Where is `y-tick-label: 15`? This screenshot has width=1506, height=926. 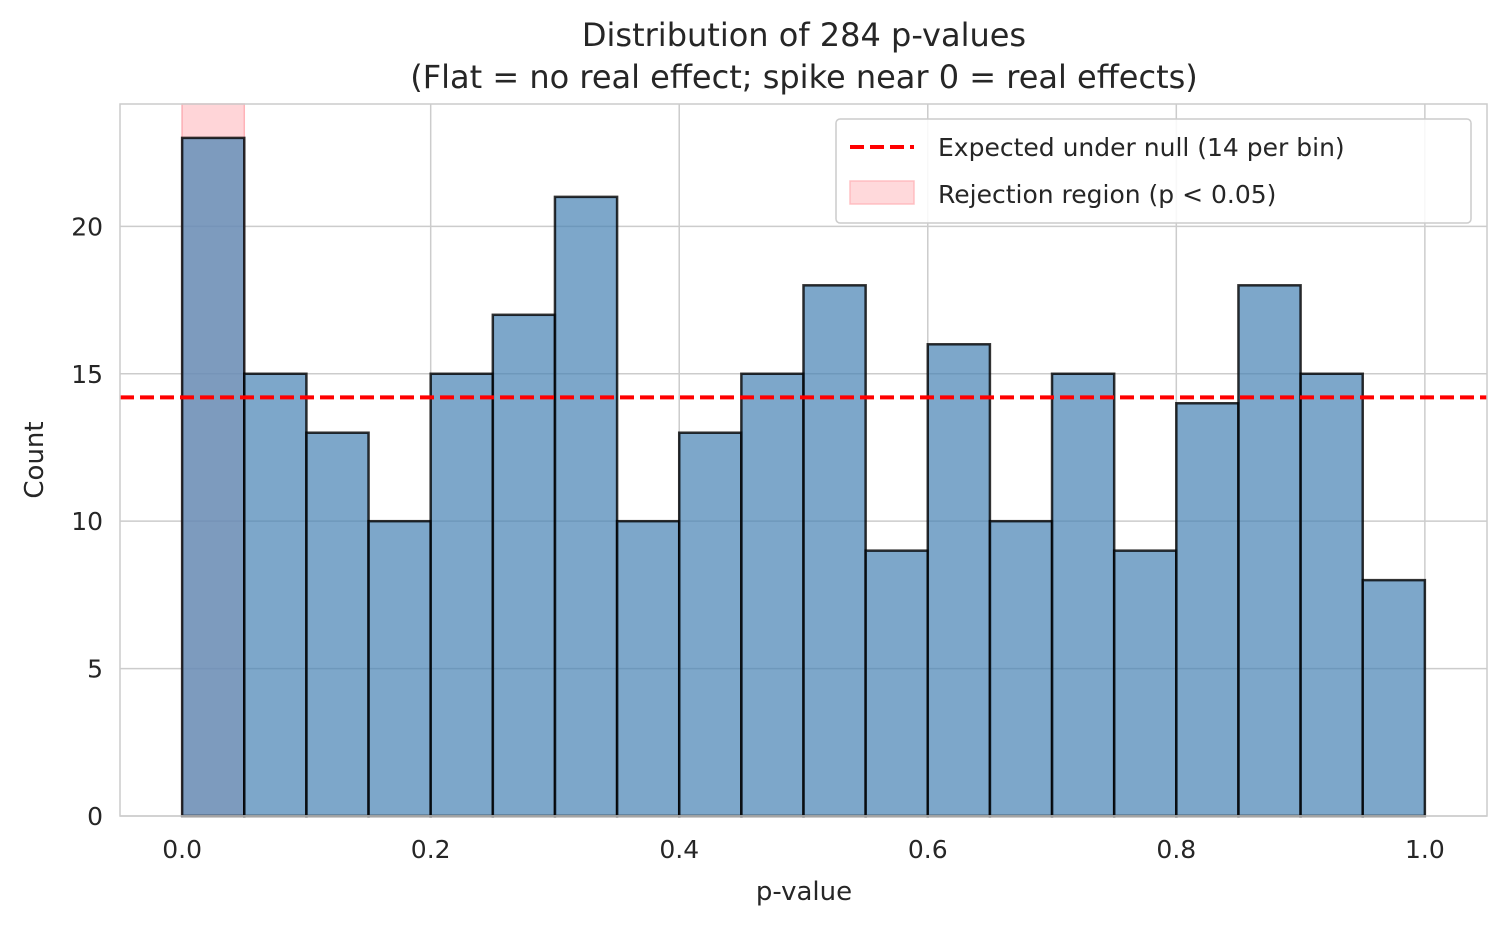 y-tick-label: 15 is located at coordinates (87, 374).